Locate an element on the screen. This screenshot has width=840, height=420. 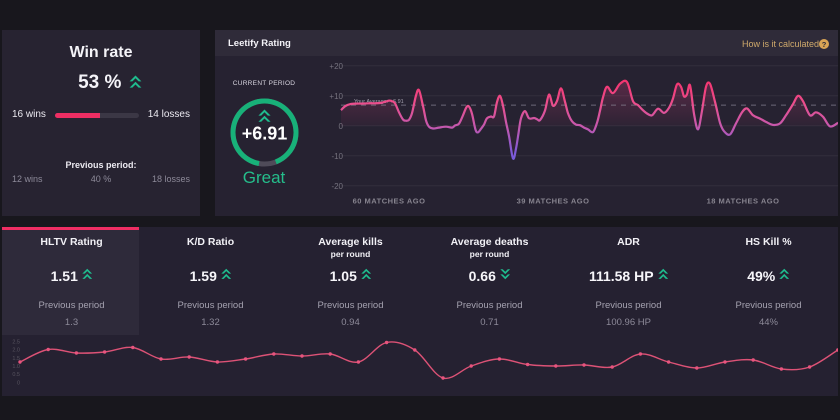
svg-text: 39 MATCHES AGO is located at coordinates (553, 201).